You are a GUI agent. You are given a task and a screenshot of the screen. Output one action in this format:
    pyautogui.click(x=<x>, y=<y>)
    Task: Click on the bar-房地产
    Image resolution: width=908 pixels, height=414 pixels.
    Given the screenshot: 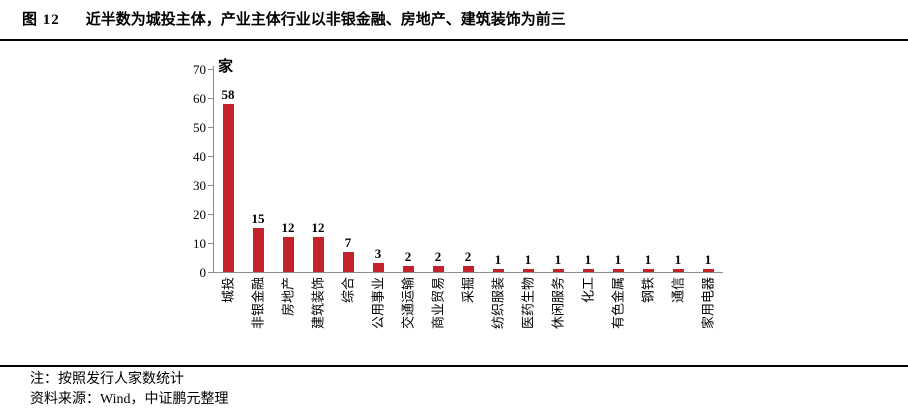 What is the action you would take?
    pyautogui.click(x=288, y=254)
    